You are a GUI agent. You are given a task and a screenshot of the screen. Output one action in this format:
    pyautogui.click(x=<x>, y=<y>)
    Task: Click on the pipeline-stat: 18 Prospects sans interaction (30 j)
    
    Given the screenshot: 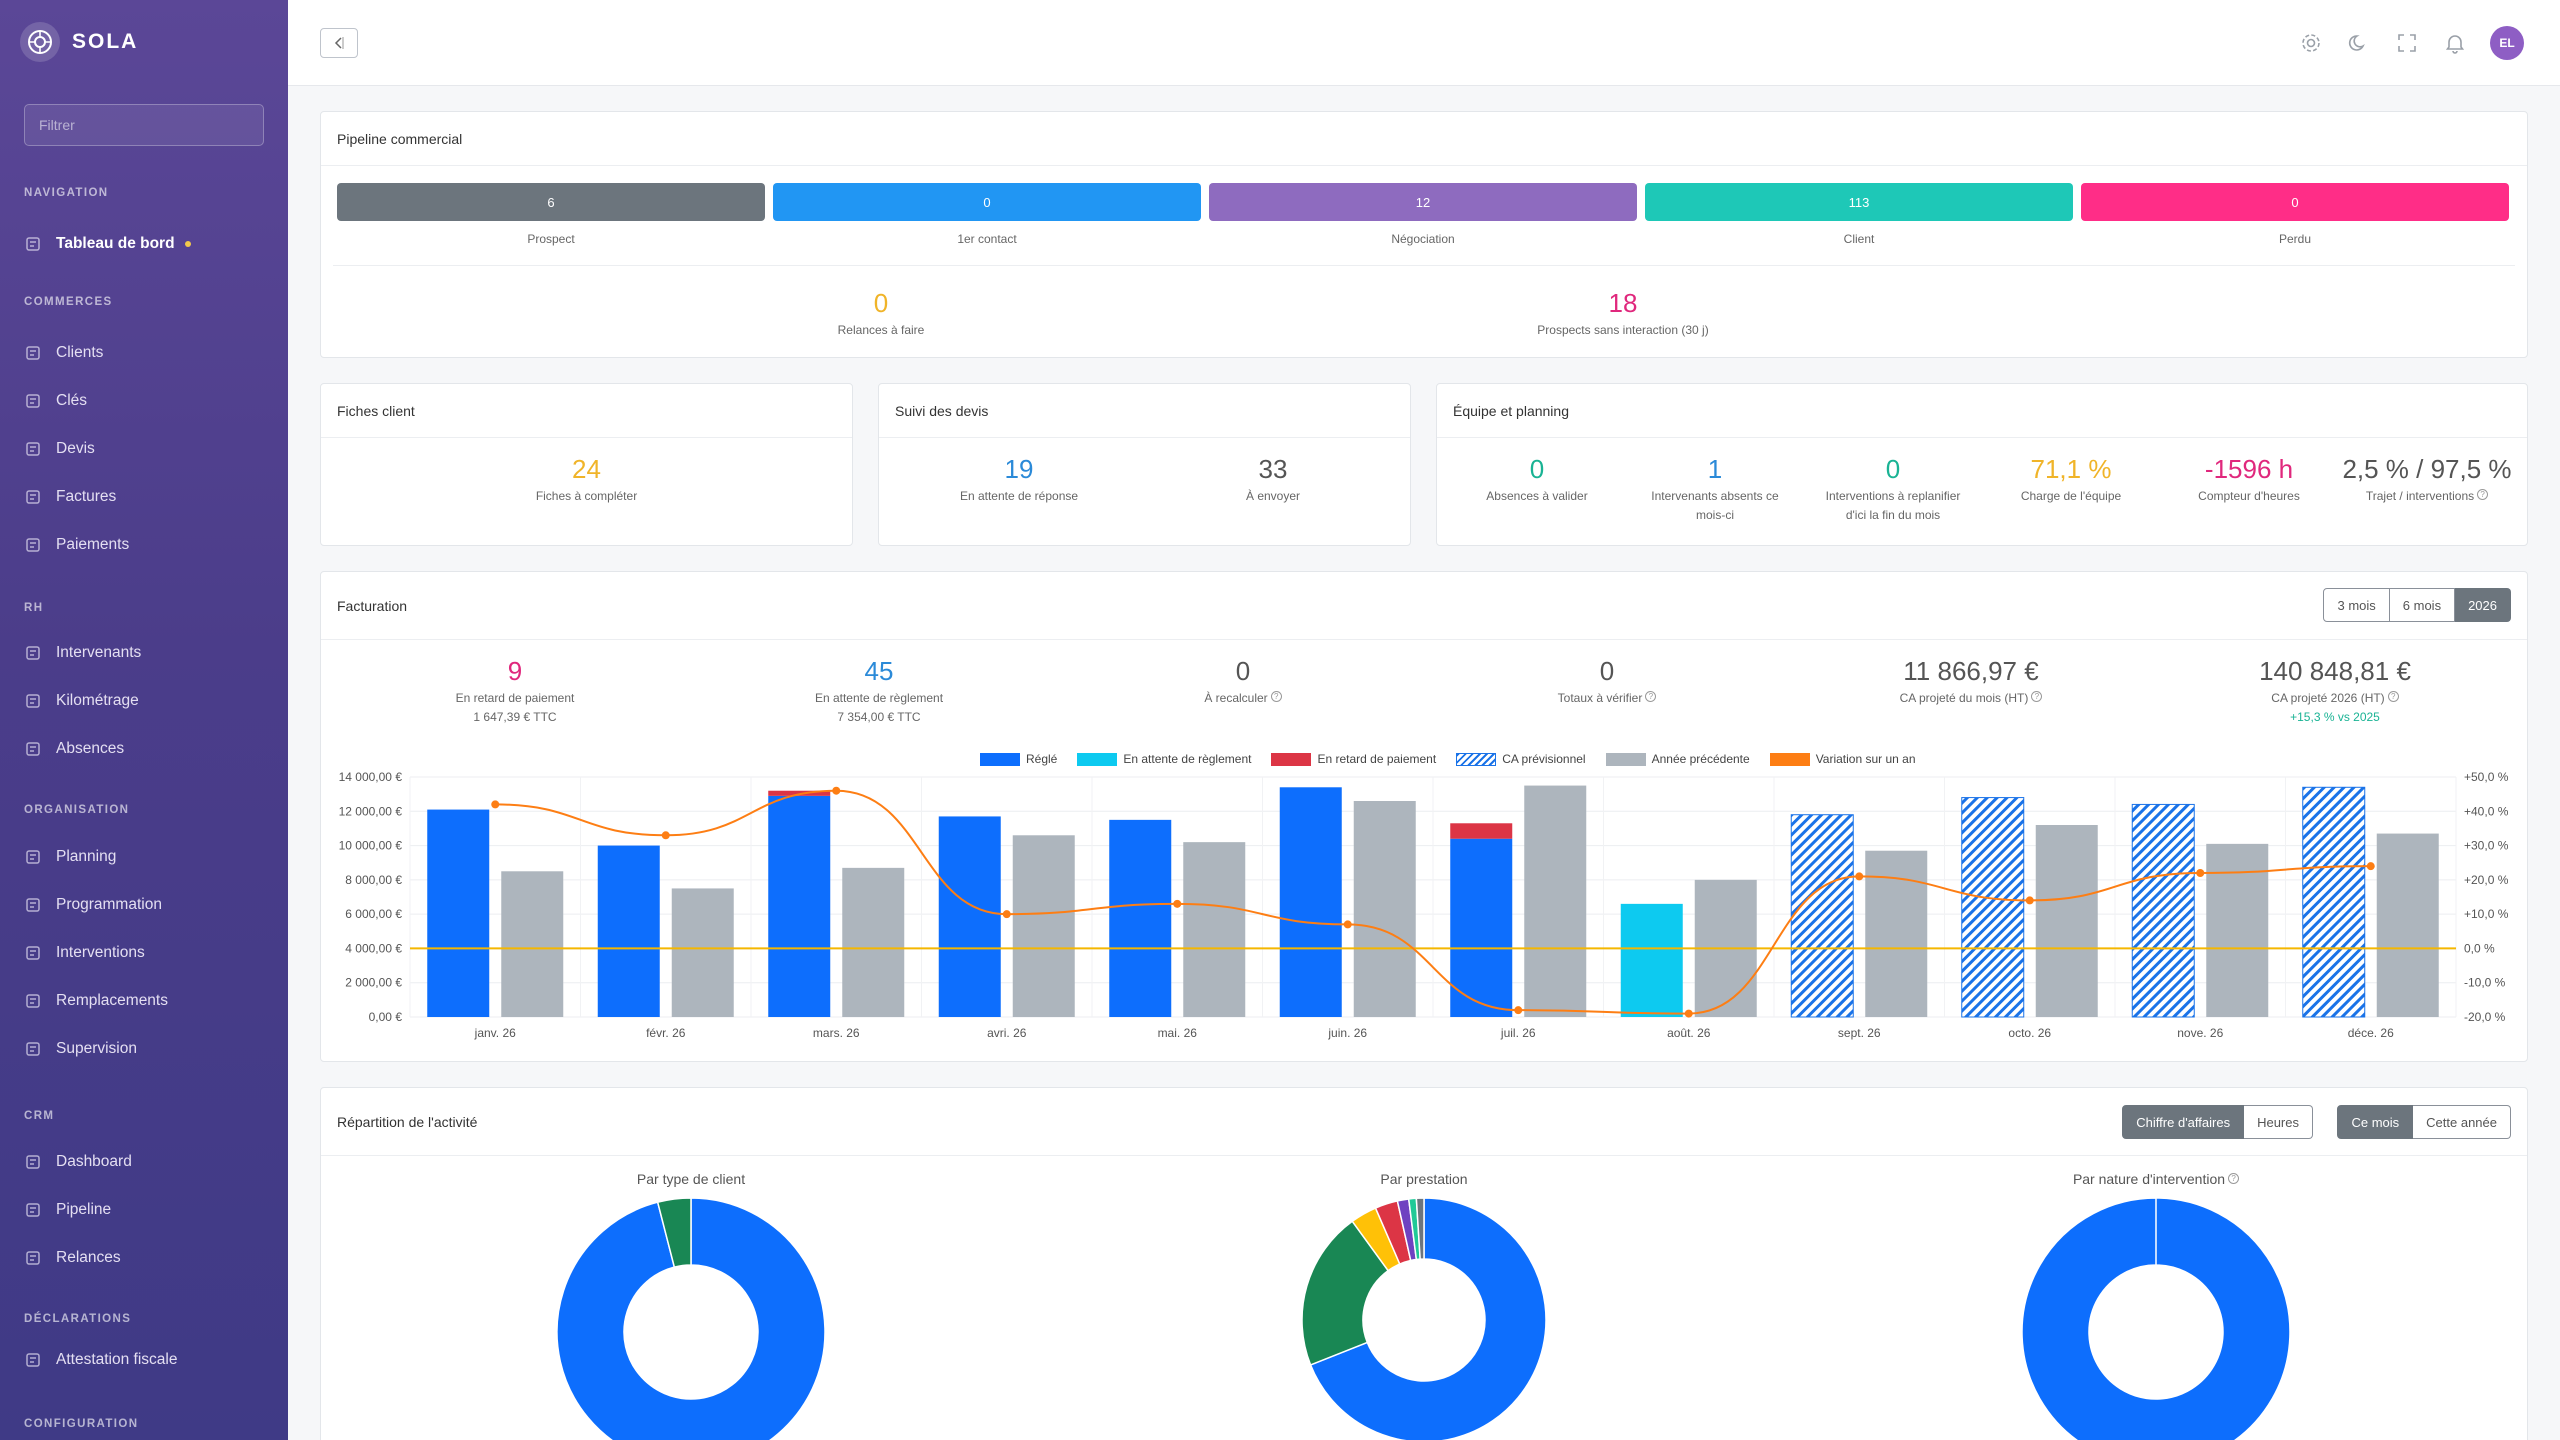 What is the action you would take?
    pyautogui.click(x=1623, y=314)
    